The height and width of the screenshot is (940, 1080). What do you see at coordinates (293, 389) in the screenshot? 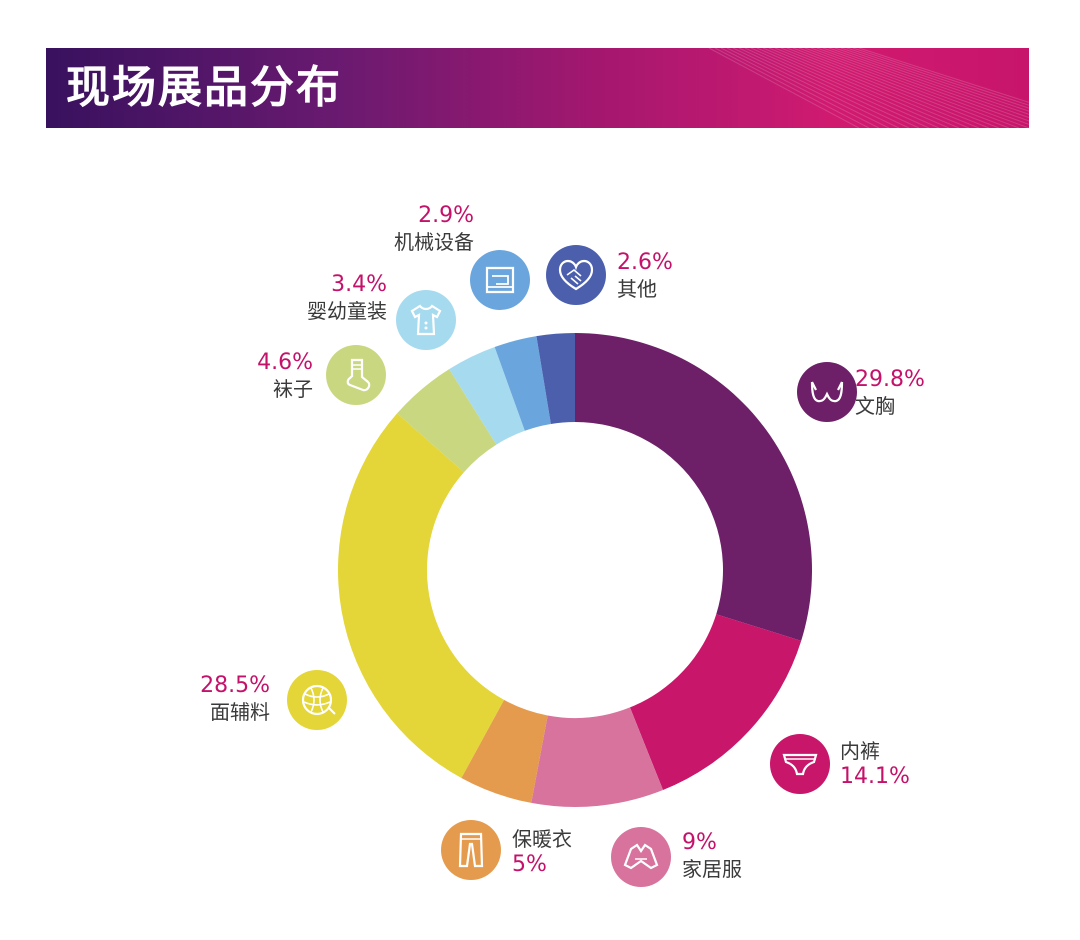
I see `slice-category: 袜子` at bounding box center [293, 389].